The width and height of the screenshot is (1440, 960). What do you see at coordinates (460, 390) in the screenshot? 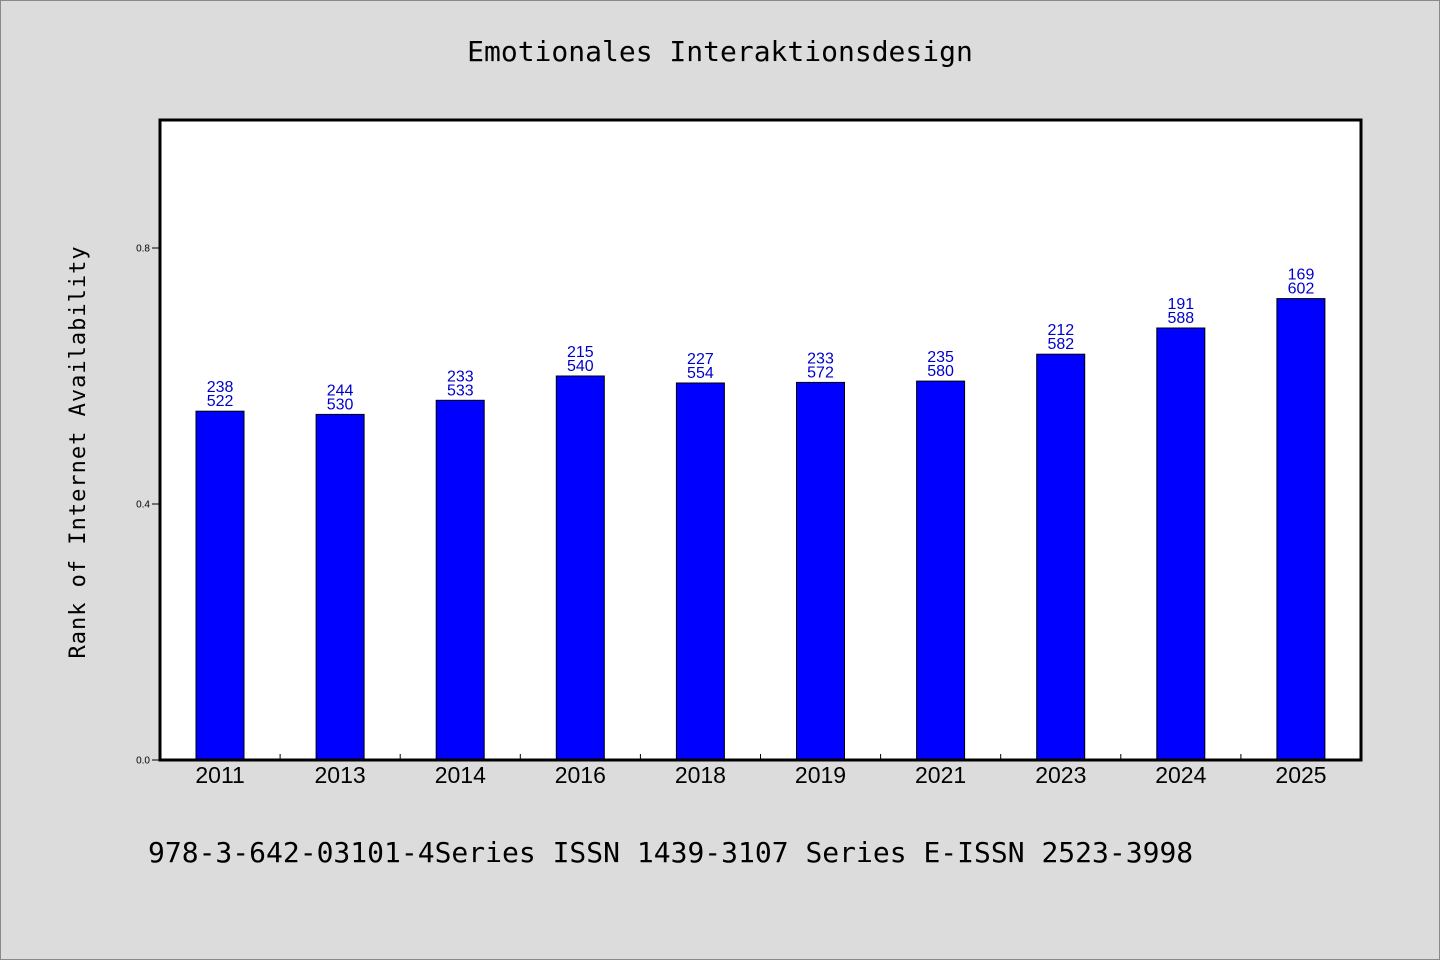
I see `data-label-bottom-2014: 533` at bounding box center [460, 390].